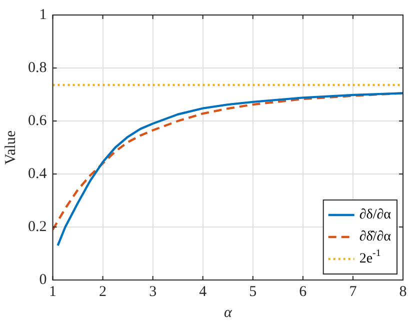 This screenshot has height=322, width=411. What do you see at coordinates (303, 292) in the screenshot?
I see `x-tick-label: 6` at bounding box center [303, 292].